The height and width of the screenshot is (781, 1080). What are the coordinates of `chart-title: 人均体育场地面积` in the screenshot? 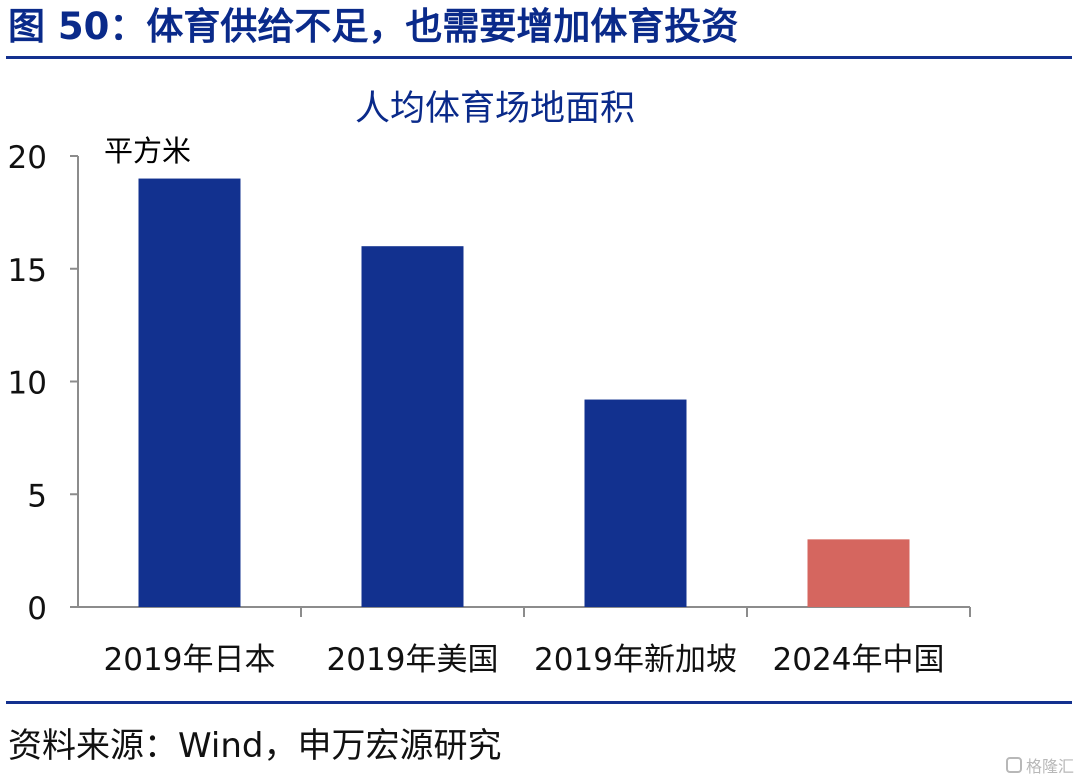 It's located at (495, 109).